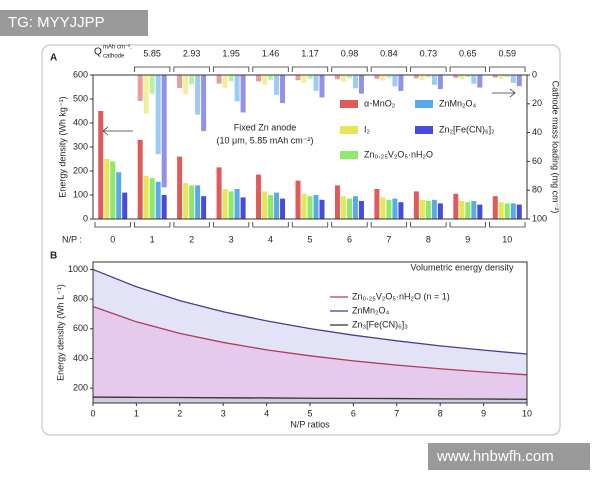 This screenshot has width=600, height=480. What do you see at coordinates (179, 413) in the screenshot?
I see `x-tick-label: 2` at bounding box center [179, 413].